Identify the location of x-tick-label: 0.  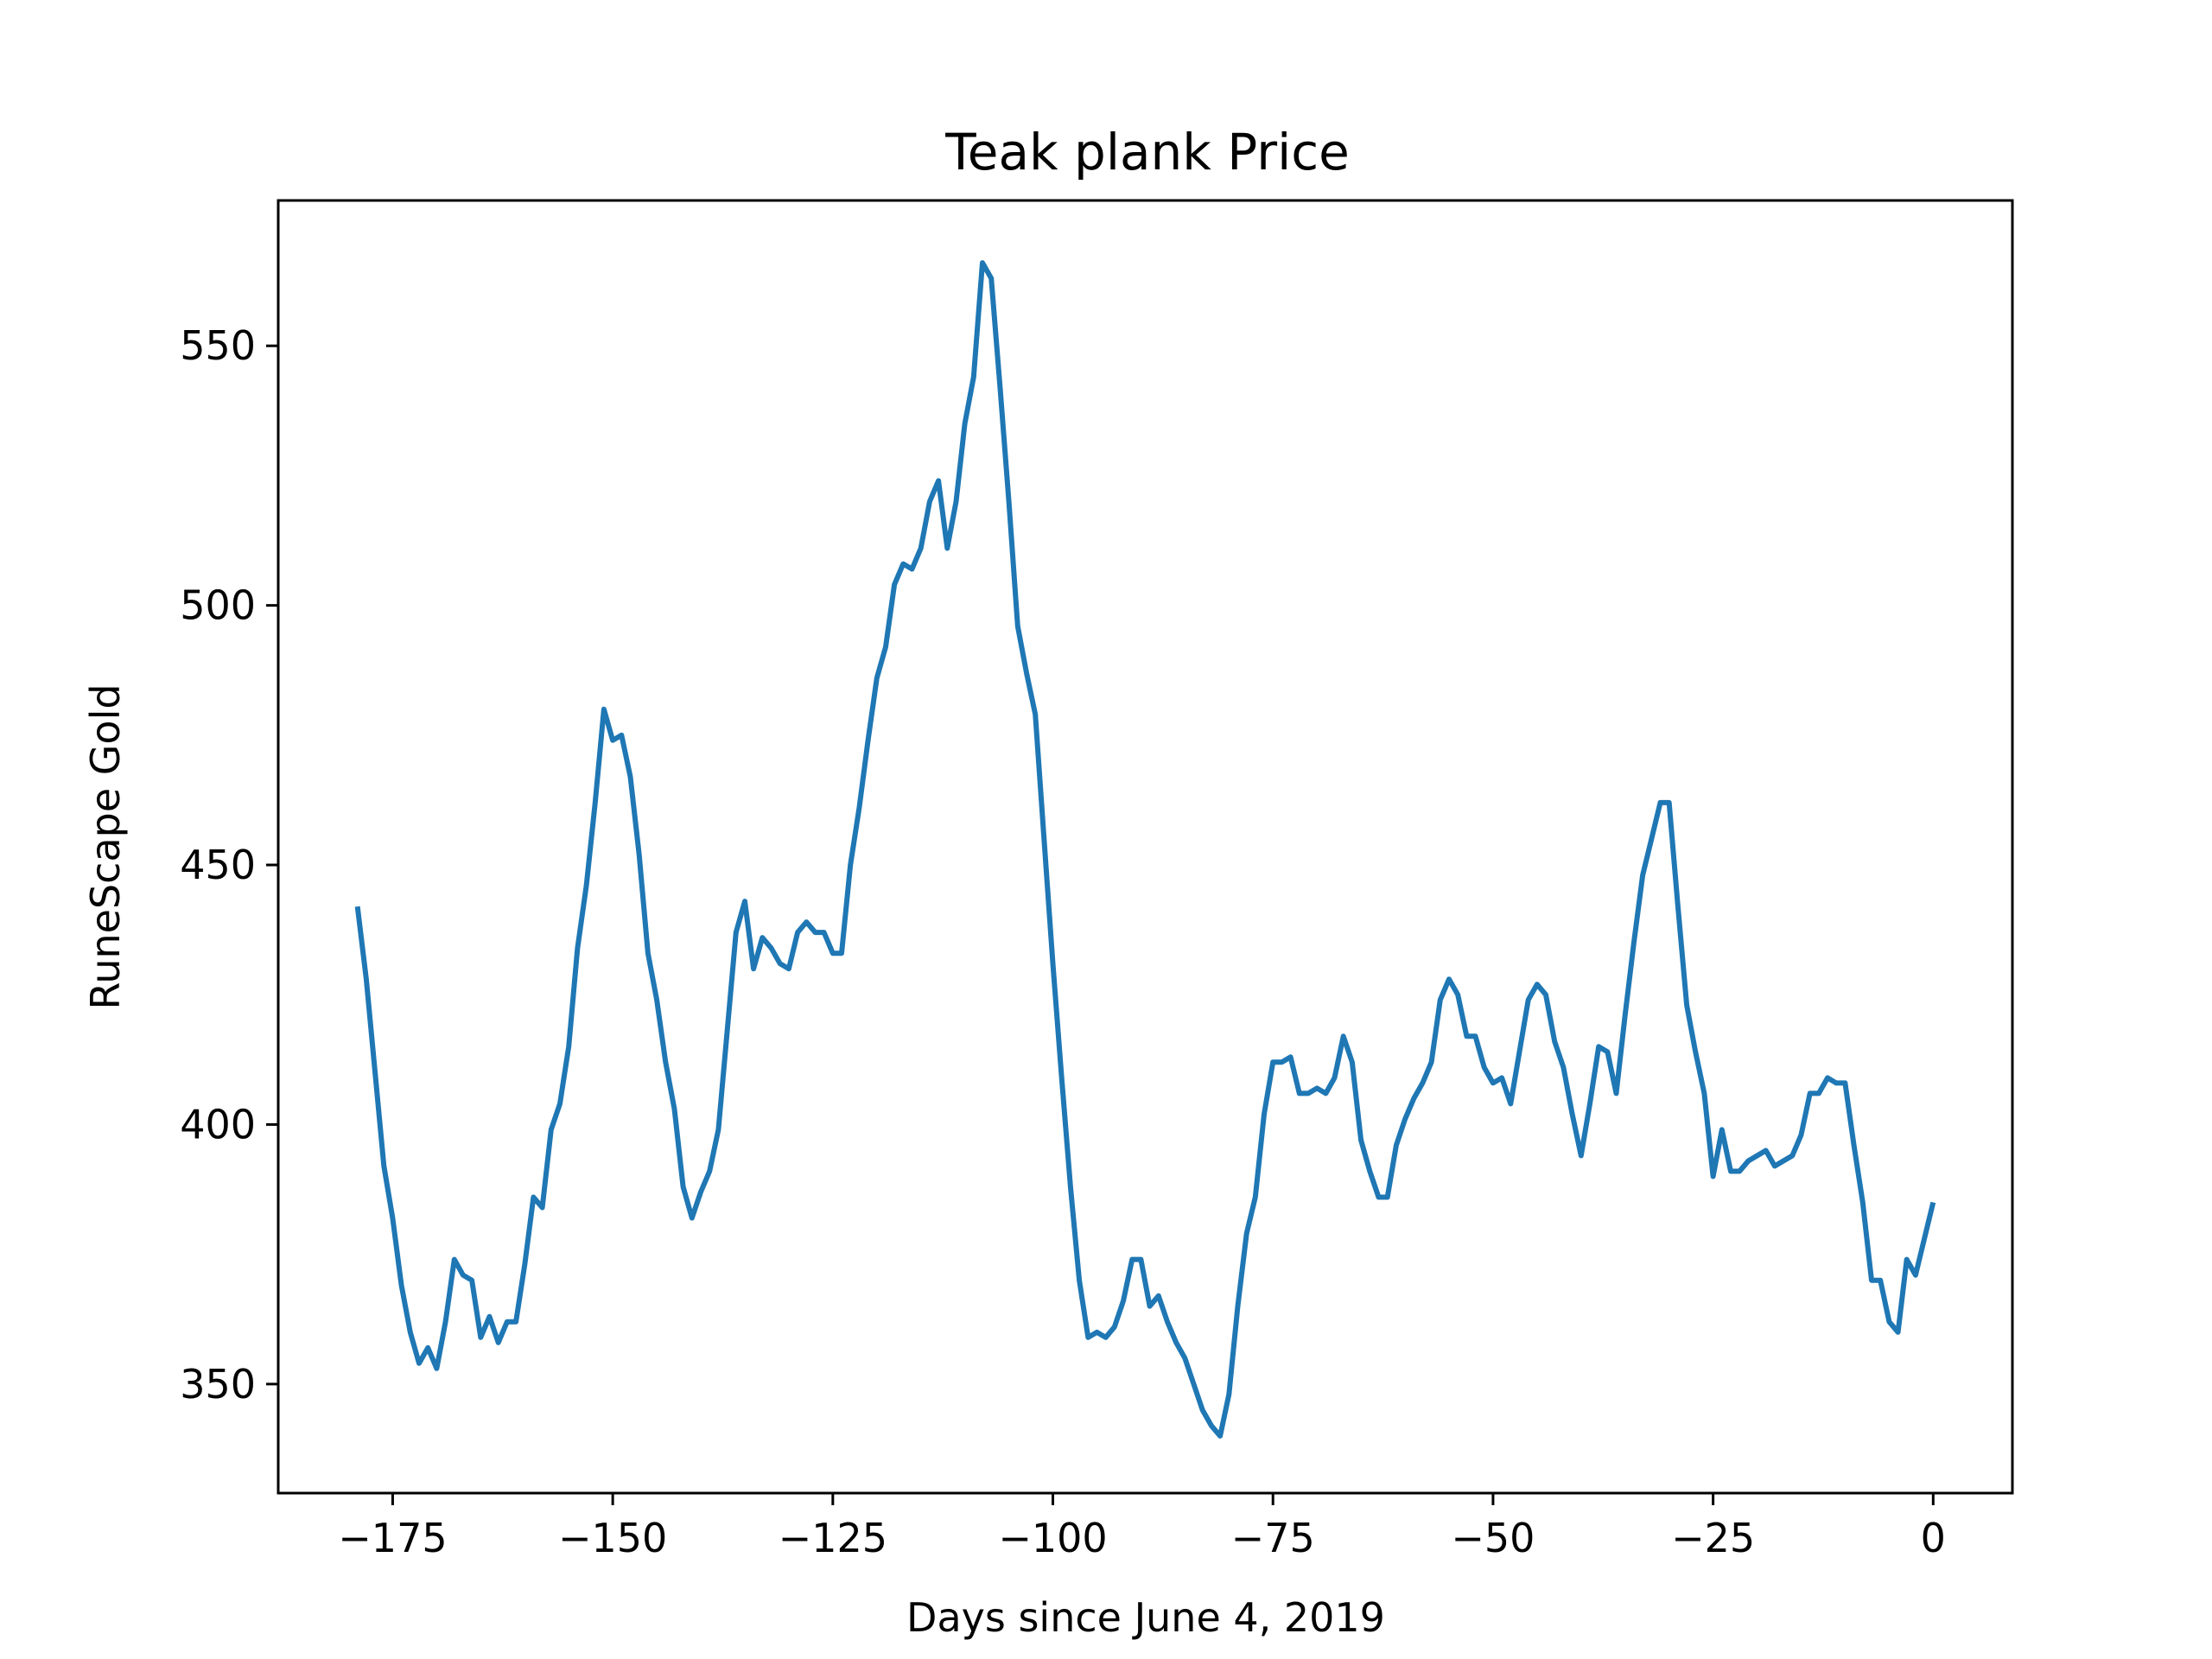
(1933, 1538).